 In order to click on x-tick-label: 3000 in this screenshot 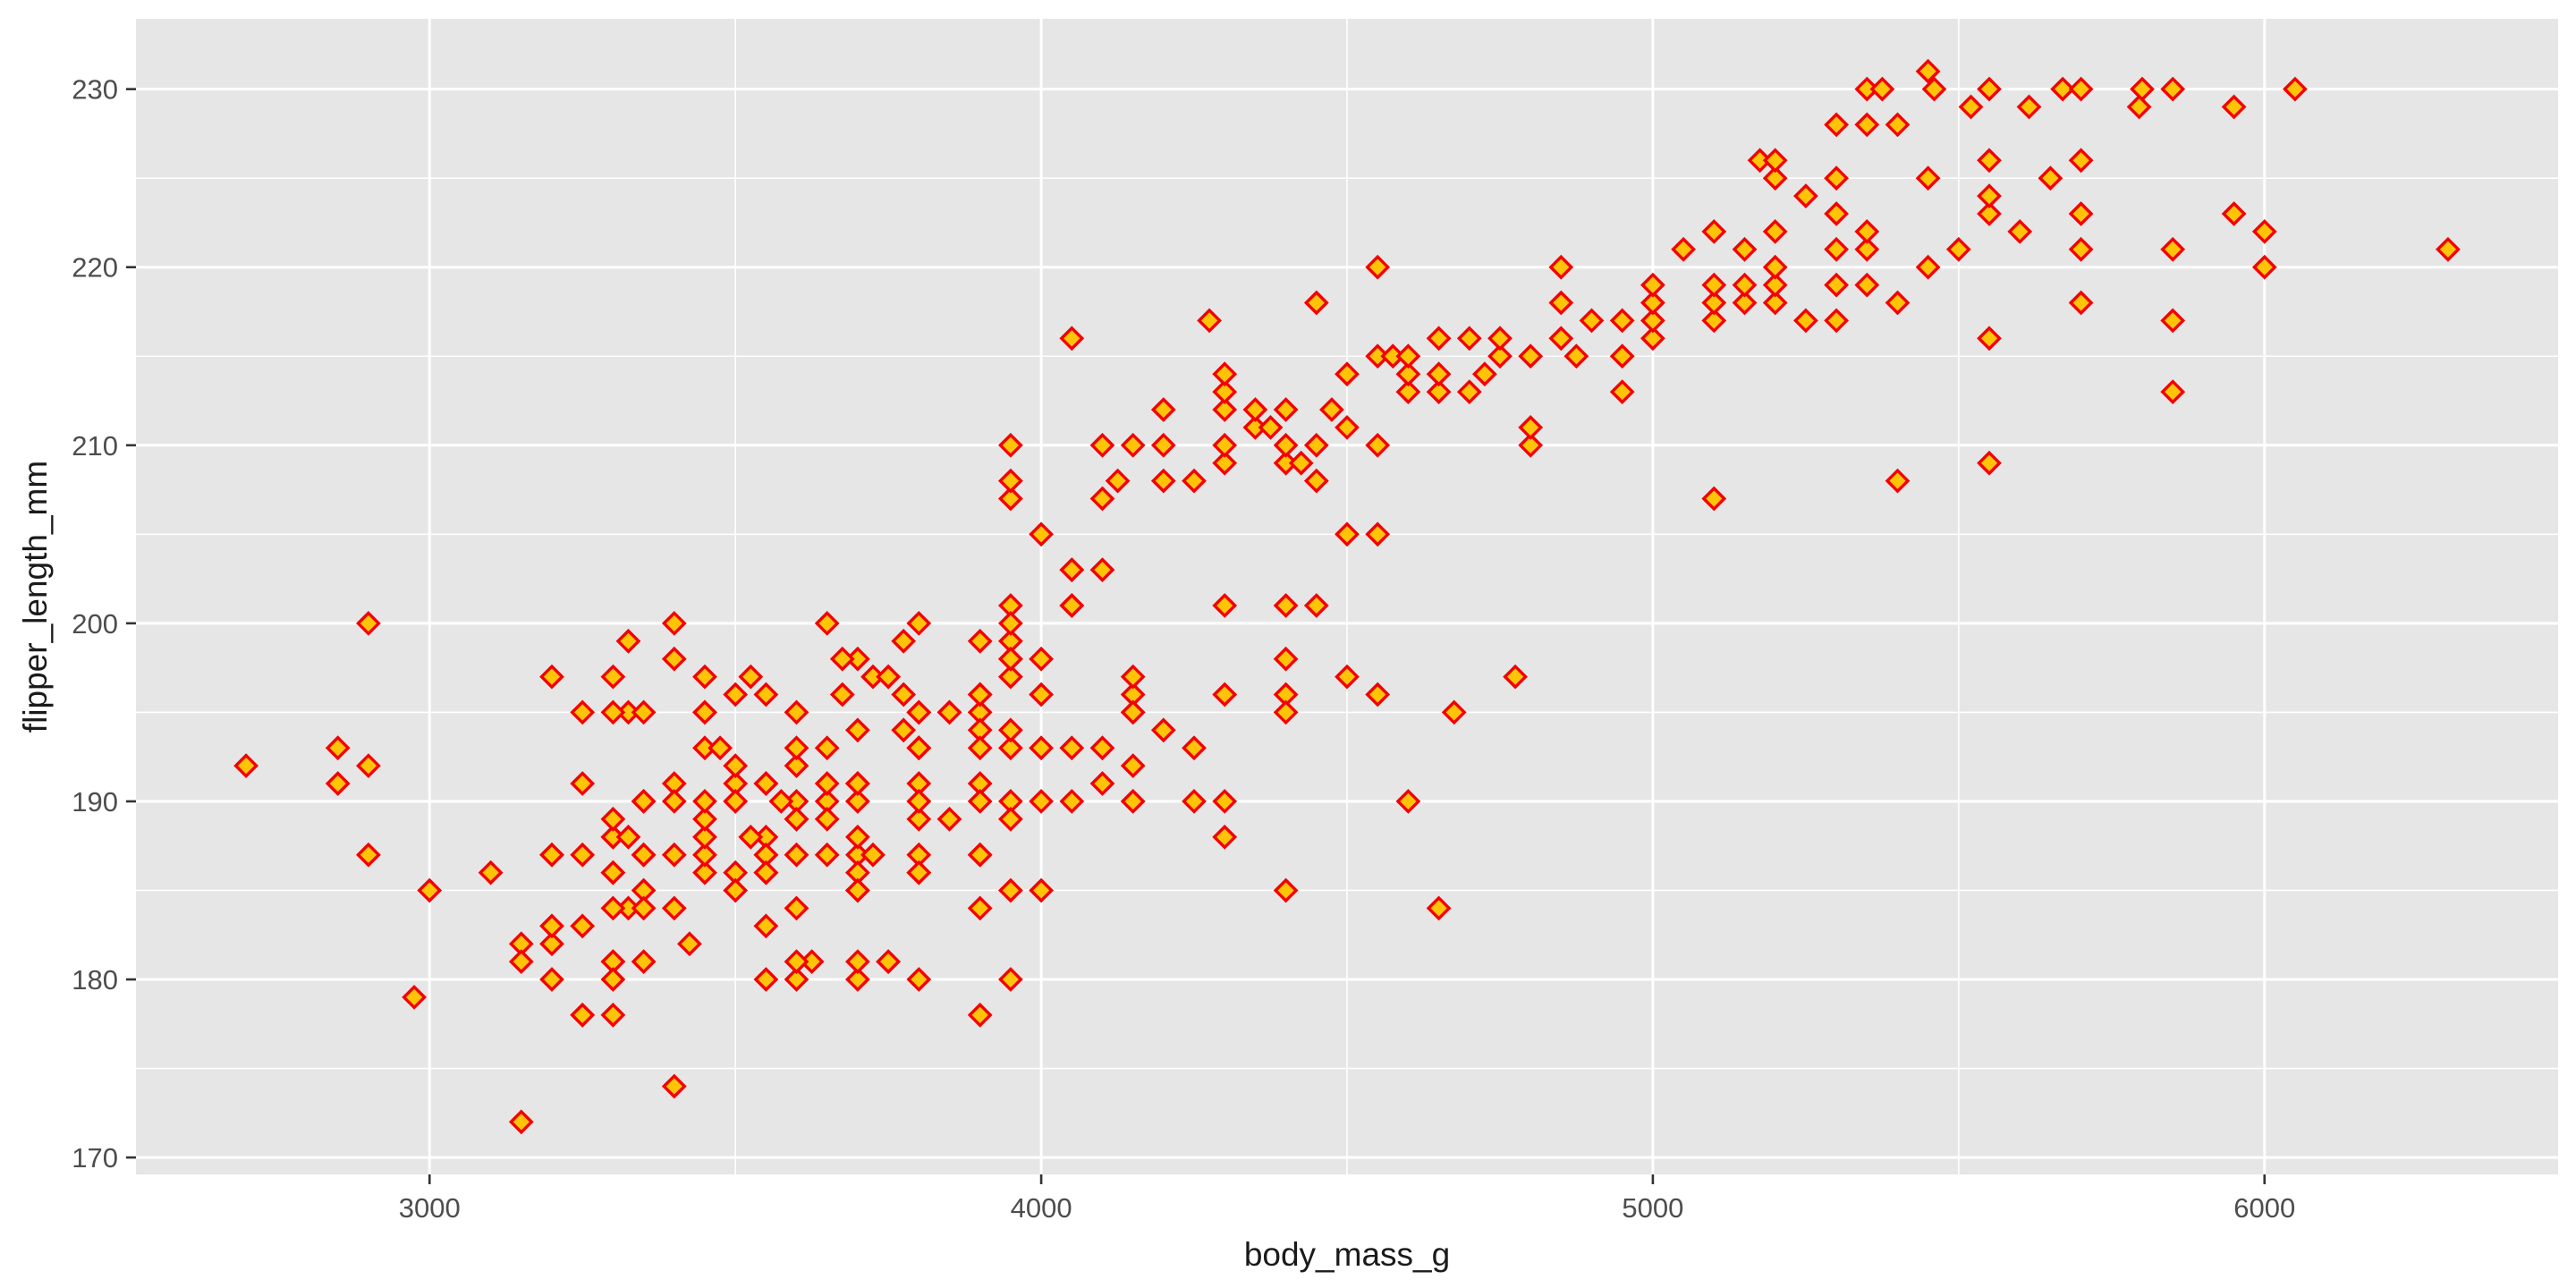, I will do `click(430, 1208)`.